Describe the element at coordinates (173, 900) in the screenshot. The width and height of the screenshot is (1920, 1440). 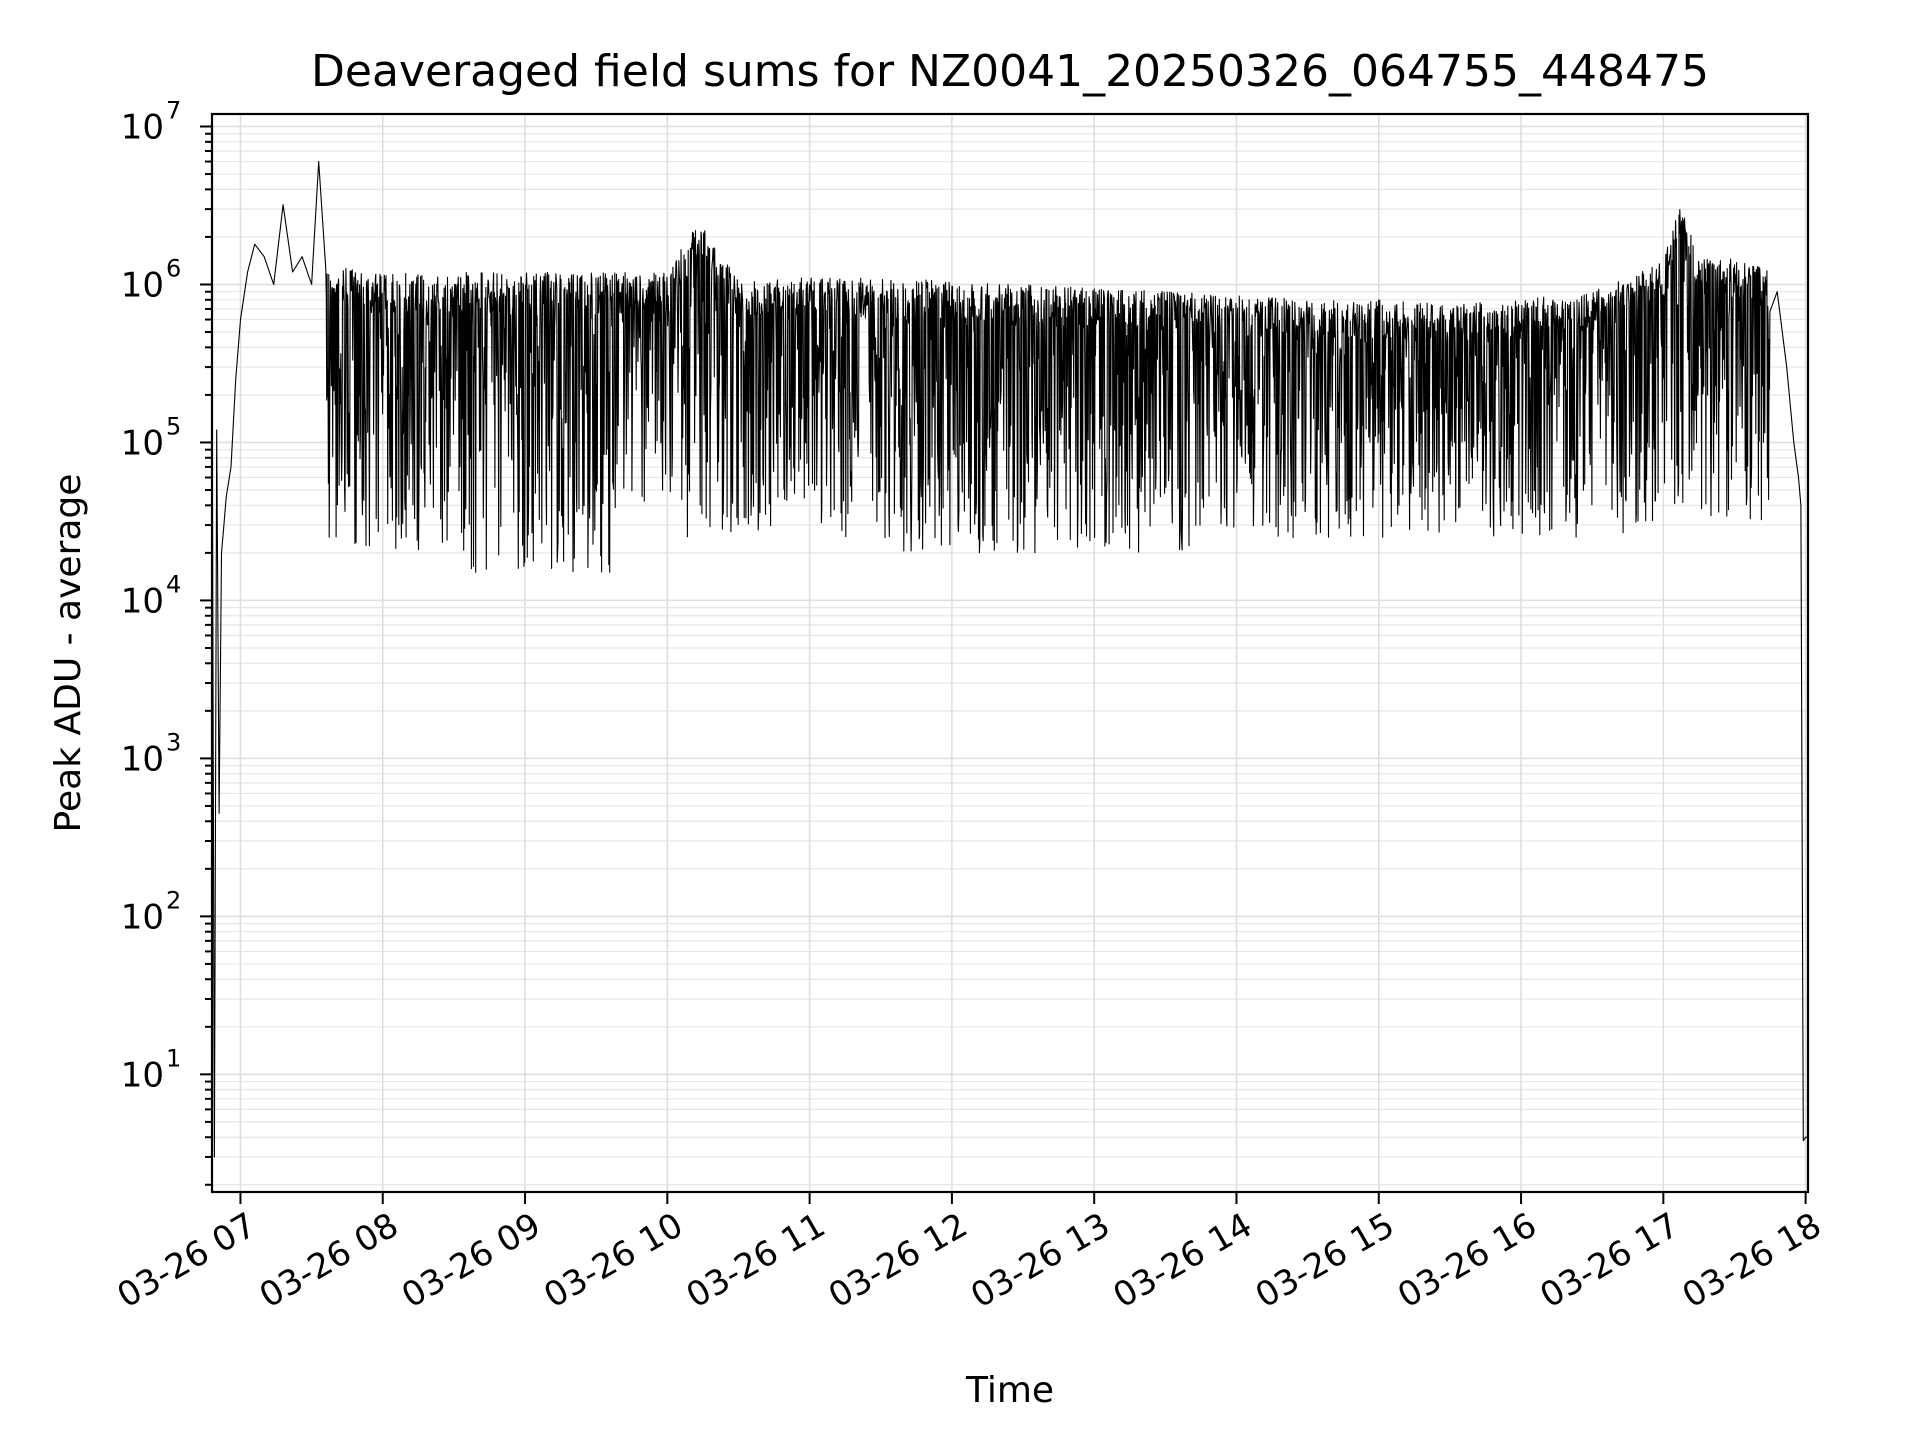
I see `y-tick-exponent: 2` at that location.